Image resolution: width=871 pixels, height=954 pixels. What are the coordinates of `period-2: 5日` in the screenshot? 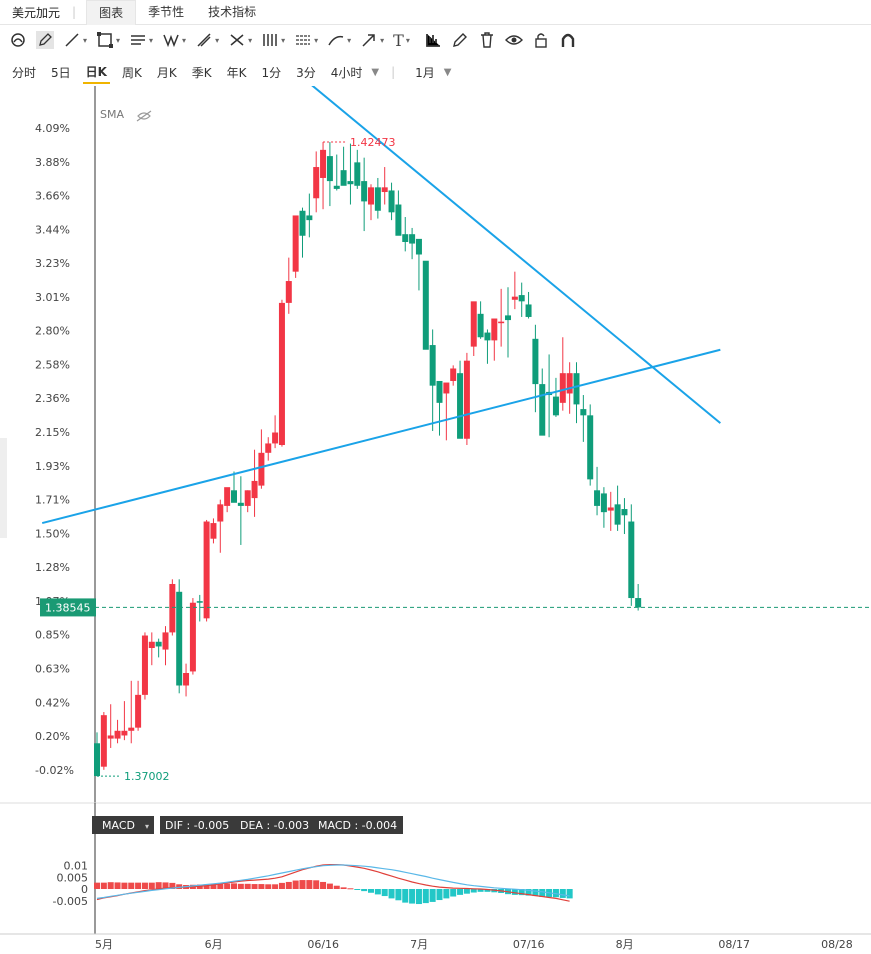 It's located at (61, 72).